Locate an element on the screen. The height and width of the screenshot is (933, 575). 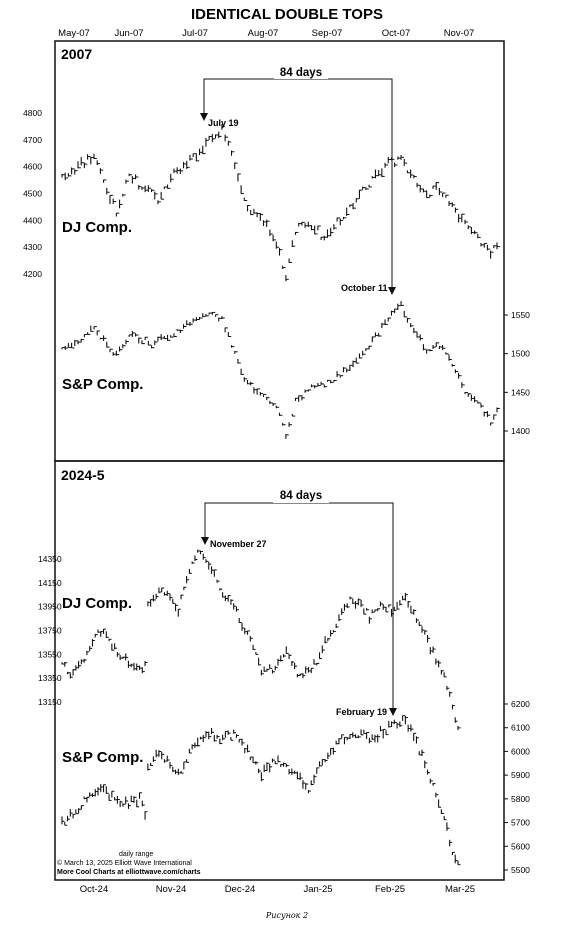
arrow-down-icon is located at coordinates (204, 117).